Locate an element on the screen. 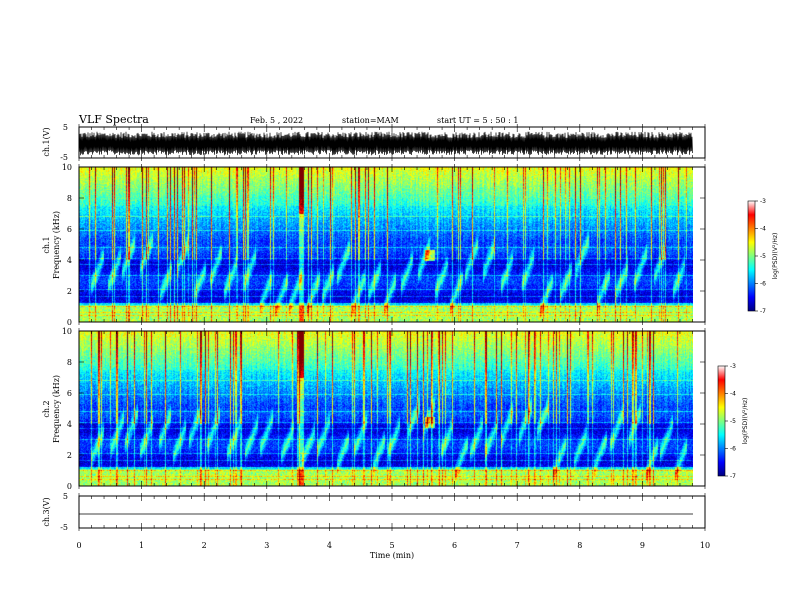 This screenshot has height=612, width=792. ch2-spectrogram-ylabel-channel: ch.2 is located at coordinates (46, 408).